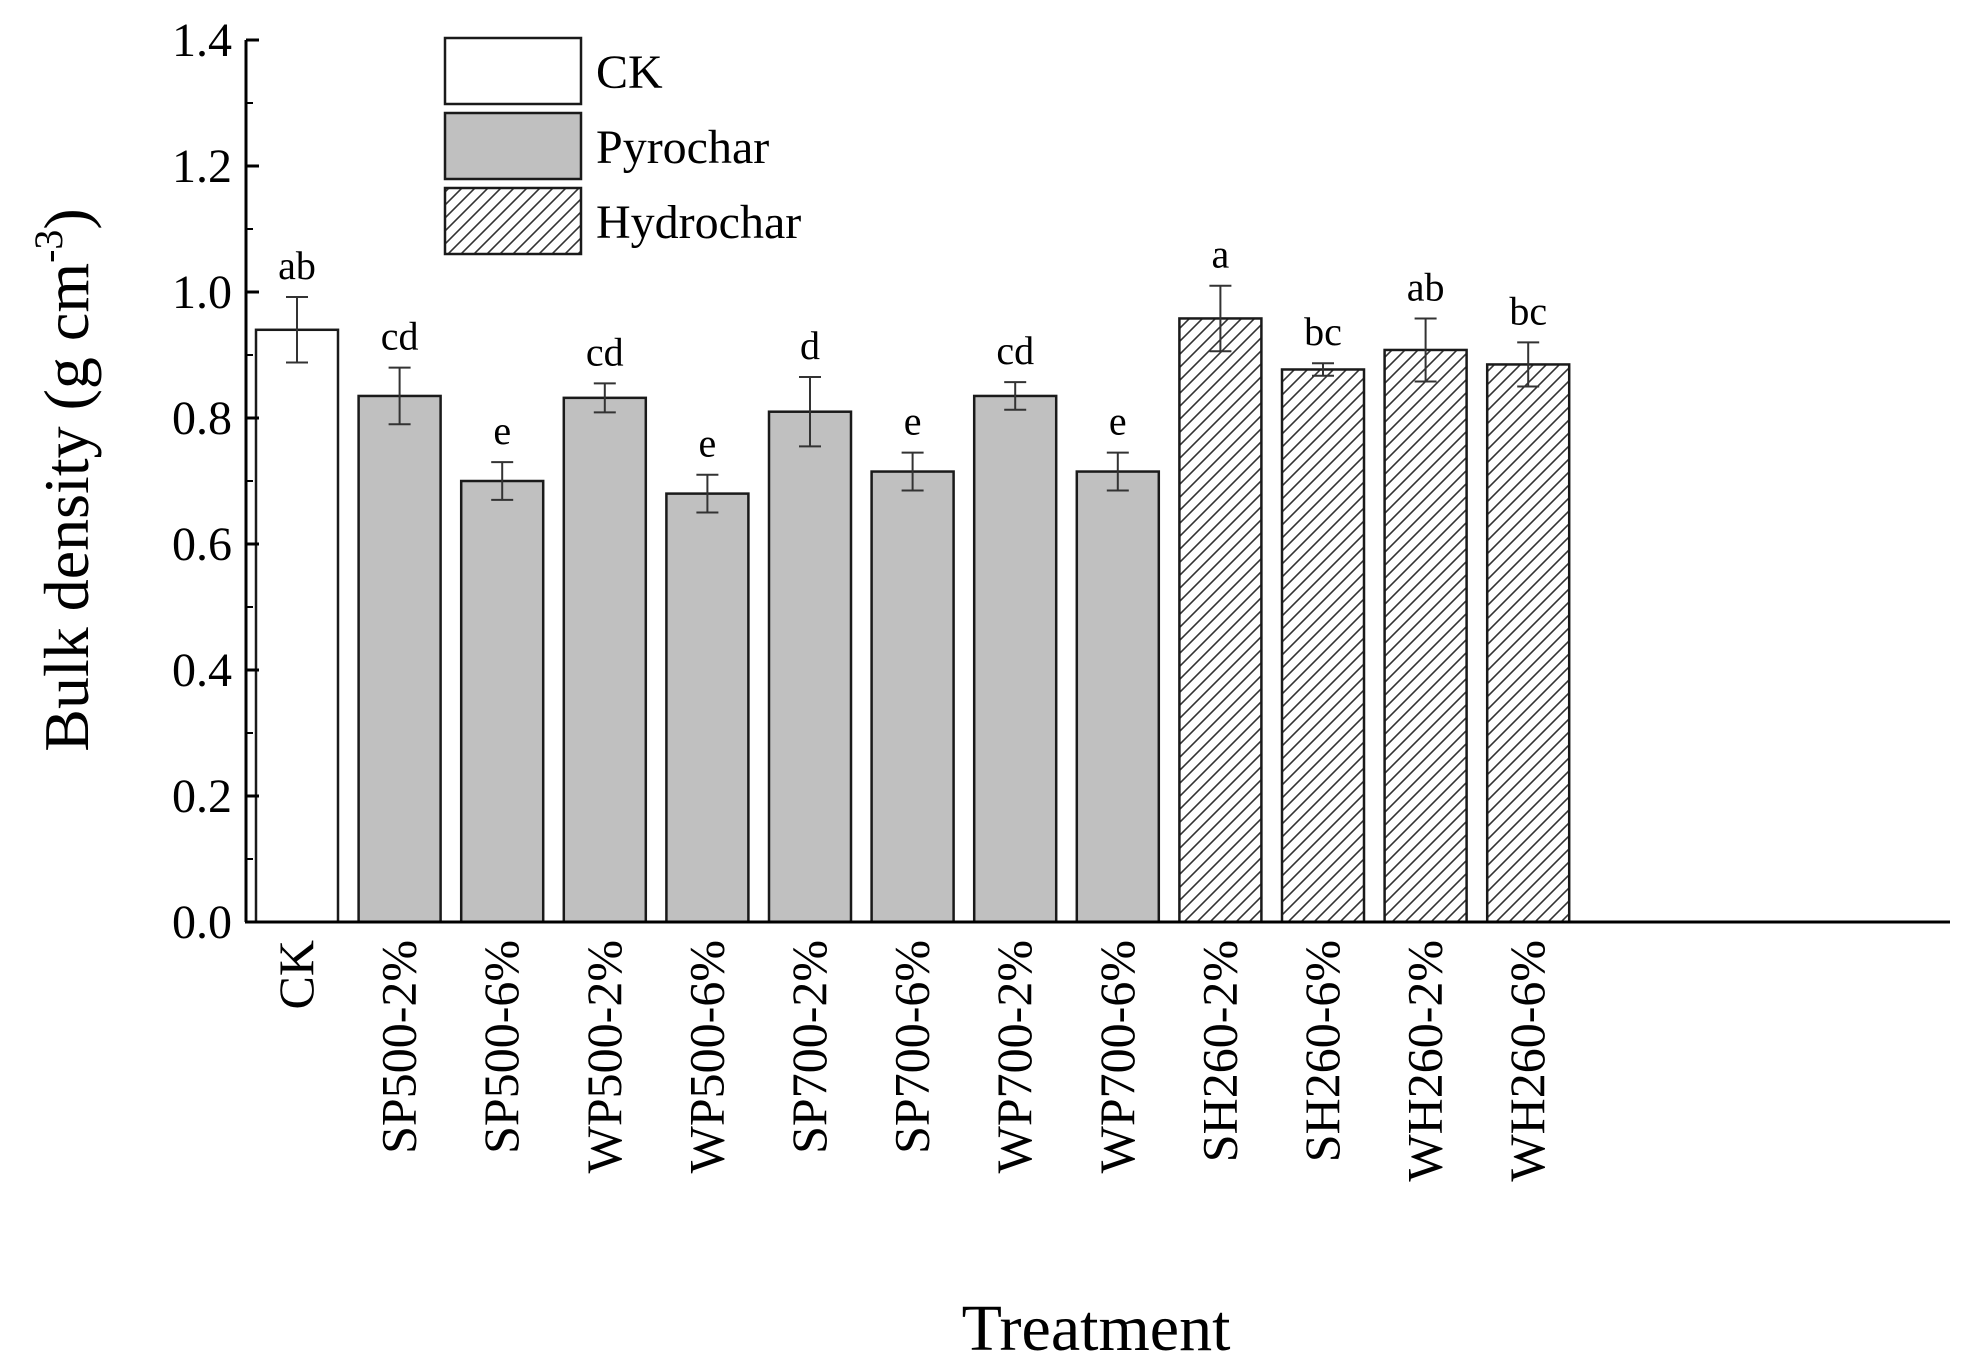 The width and height of the screenshot is (1969, 1367). I want to click on significance-label-wp700-2: cd, so click(1015, 350).